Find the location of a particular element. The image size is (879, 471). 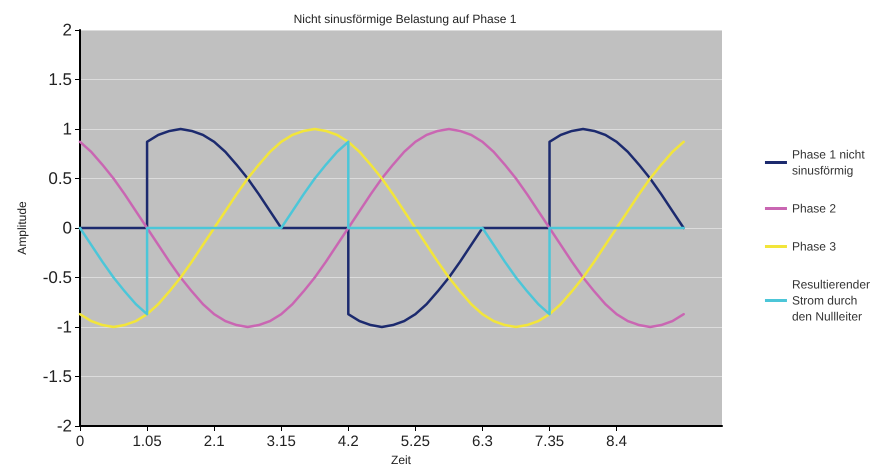

y-tick-label: -1 is located at coordinates (64, 327).